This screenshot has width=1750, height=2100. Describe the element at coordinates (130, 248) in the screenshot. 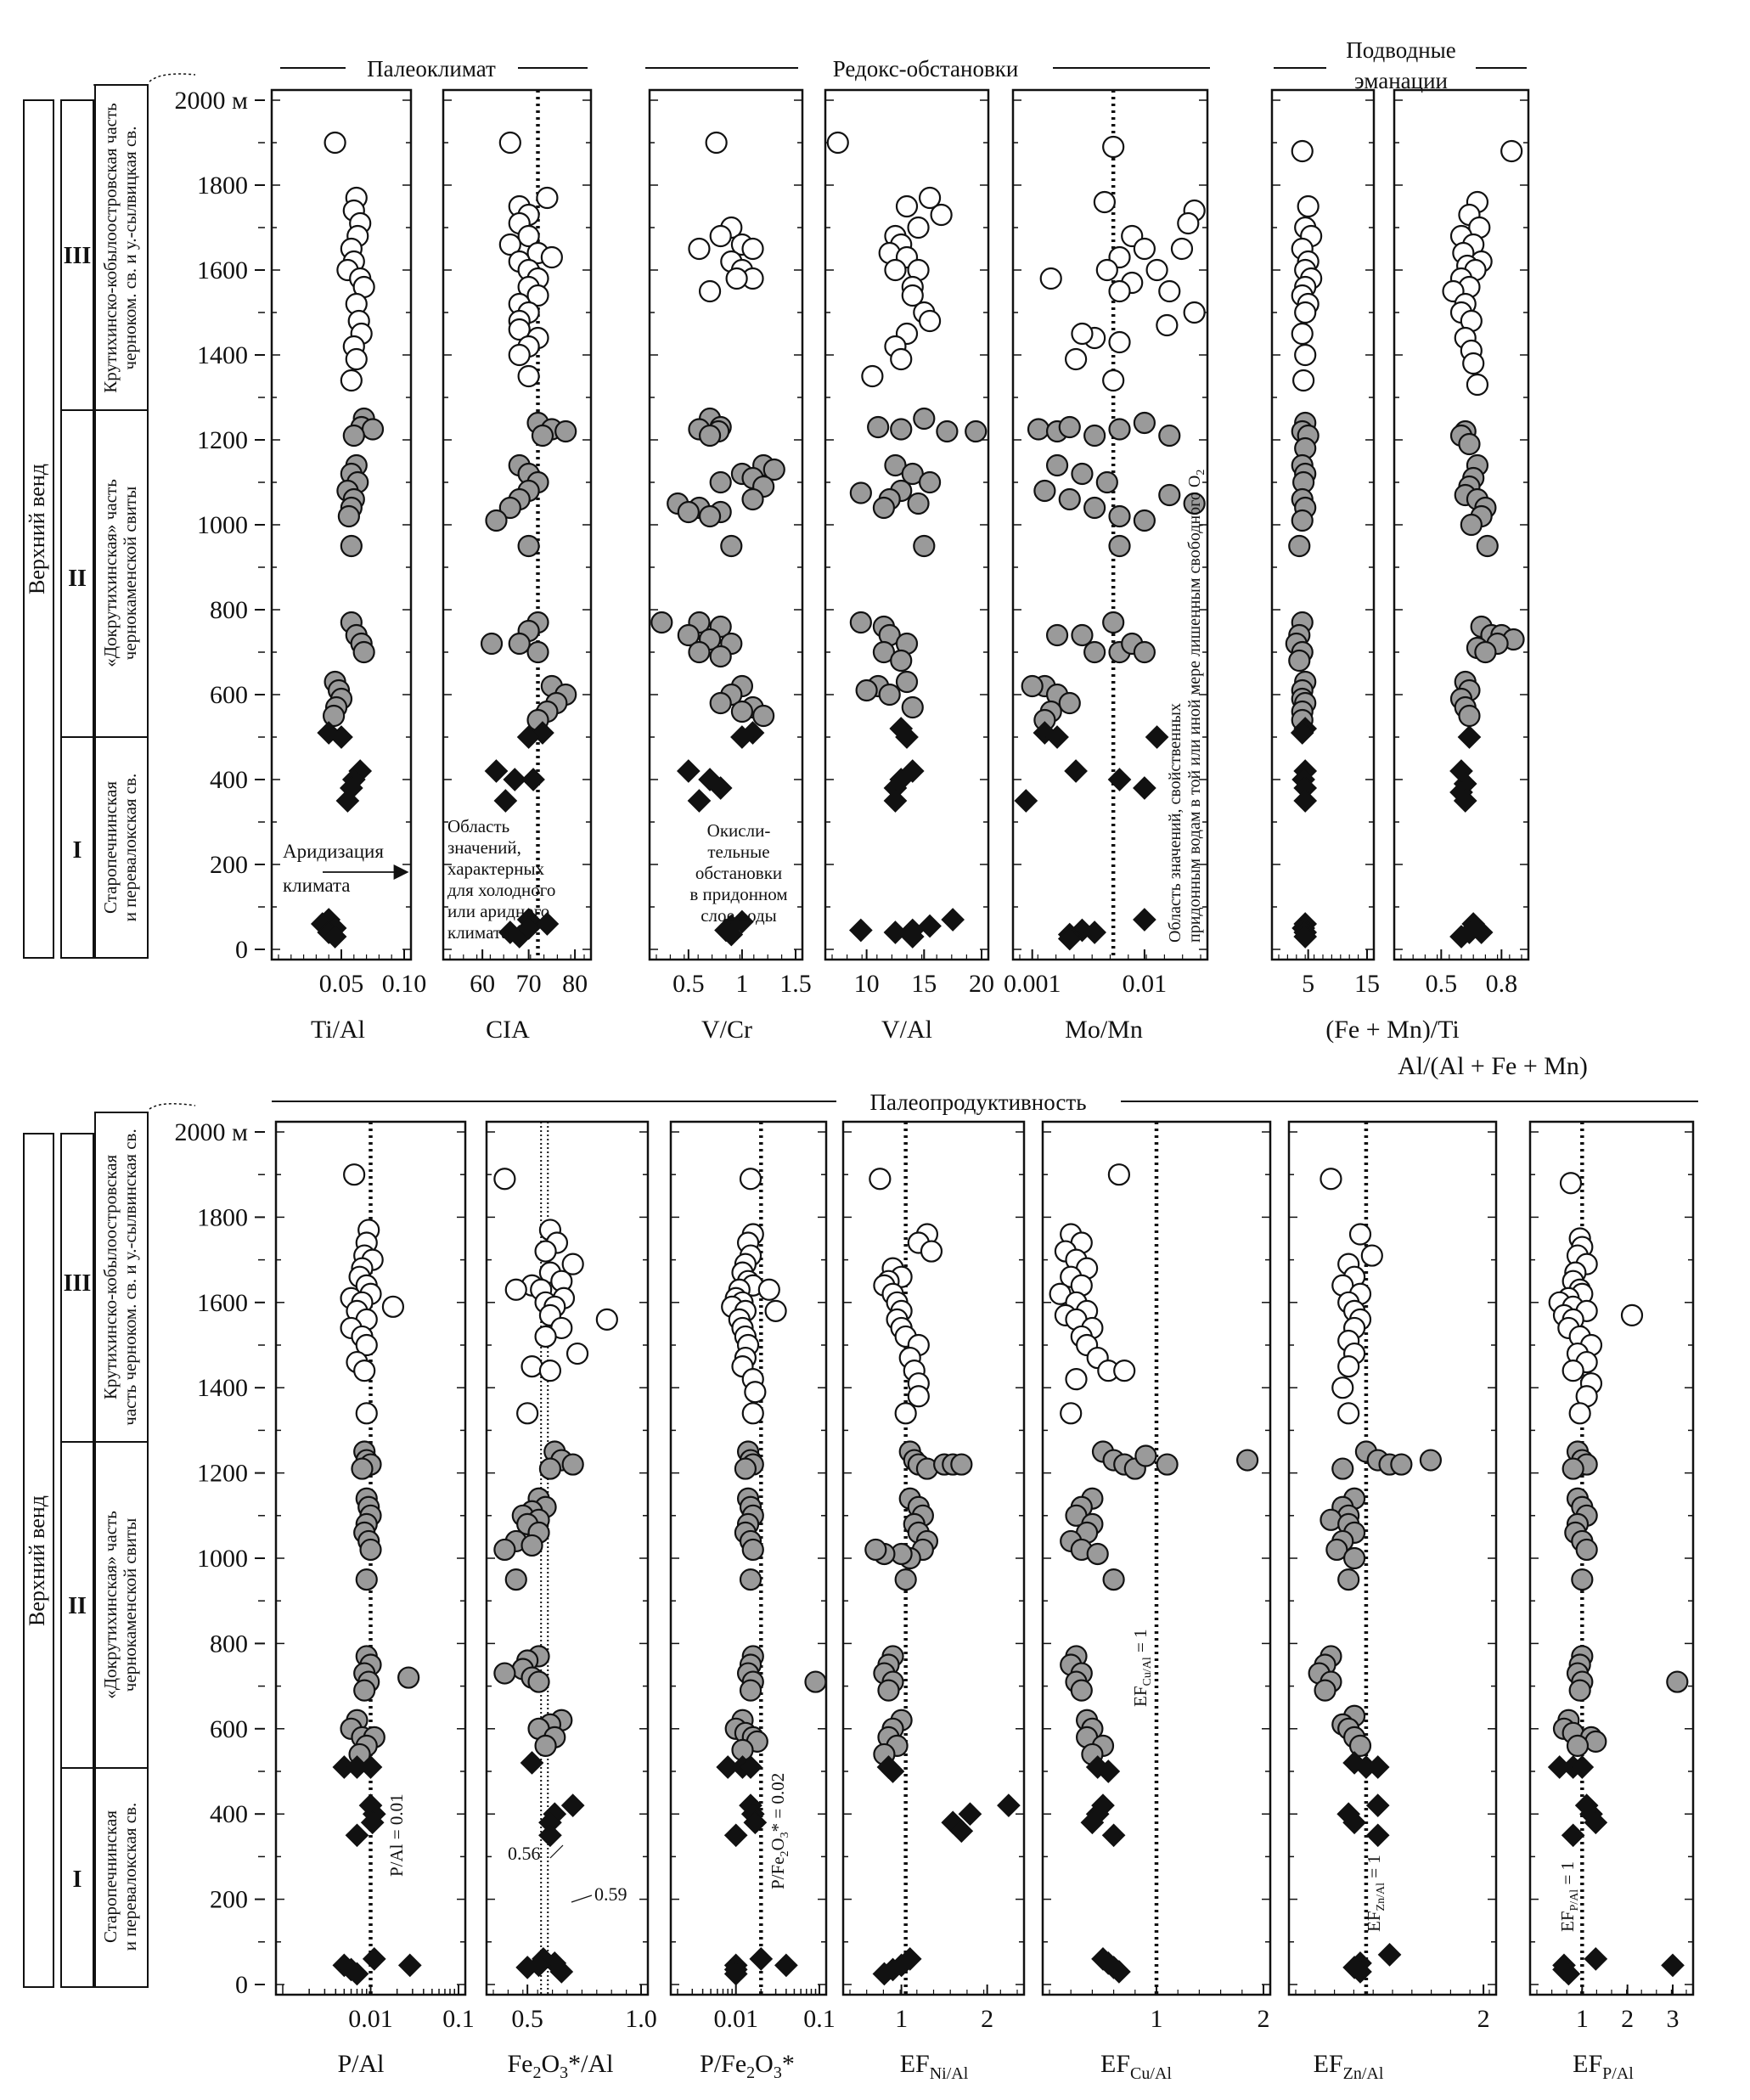

I see `strat-unit-name: черноком. св. и у.-сылвицкая св.` at that location.